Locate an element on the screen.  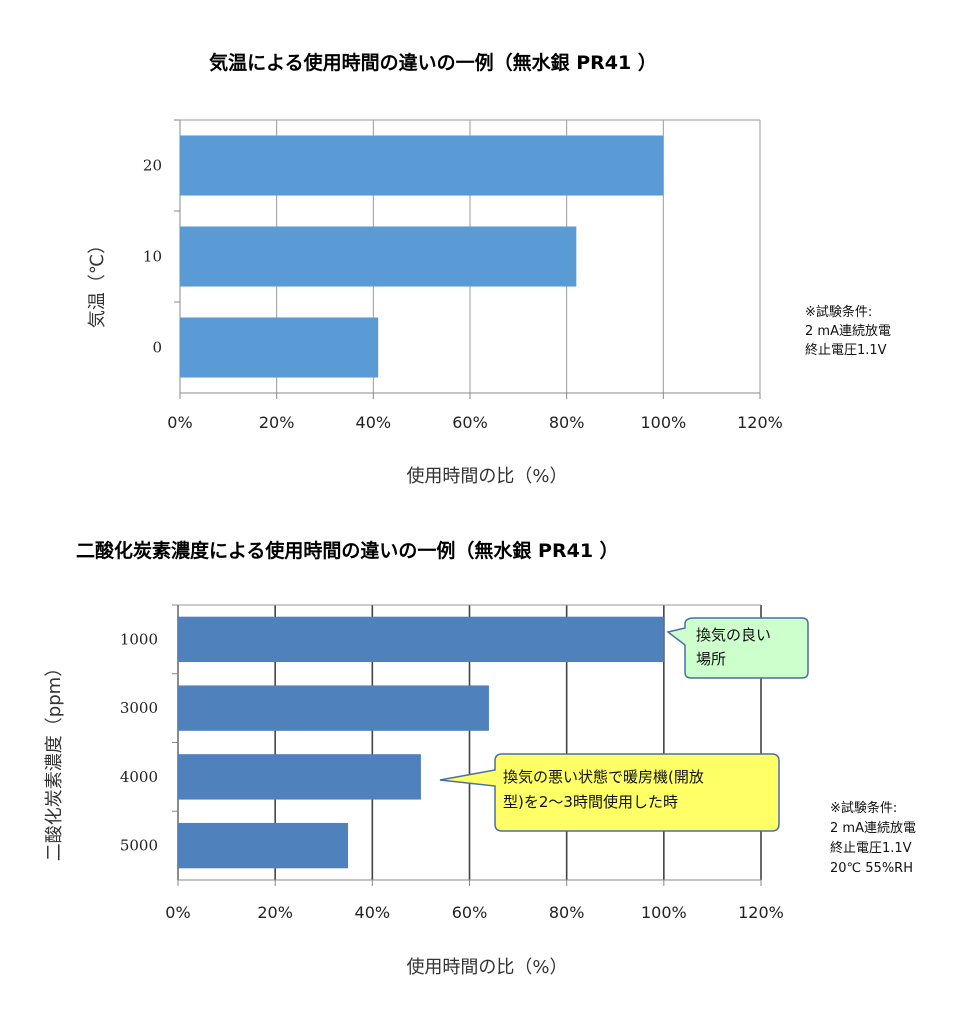
chart1-title: 気温による使用時間の違いの一例（無水銀 PR41 ） is located at coordinates (433, 62).